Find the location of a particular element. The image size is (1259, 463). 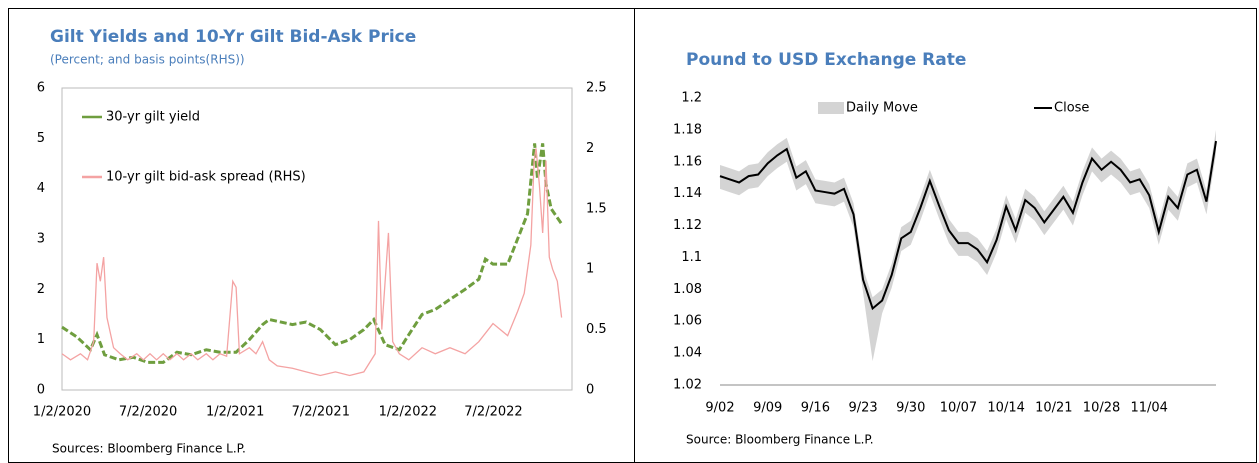

source: Sources: Bloomberg Finance L.P. is located at coordinates (149, 449).